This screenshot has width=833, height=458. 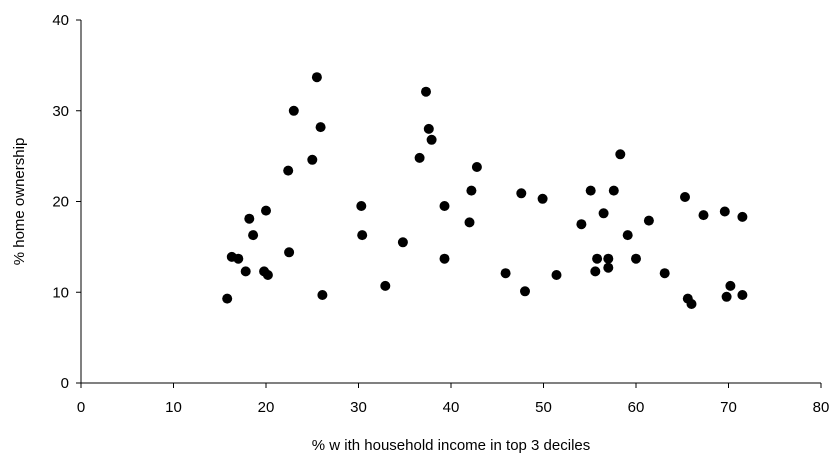 What do you see at coordinates (60, 202) in the screenshot?
I see `y-tick-label: 20` at bounding box center [60, 202].